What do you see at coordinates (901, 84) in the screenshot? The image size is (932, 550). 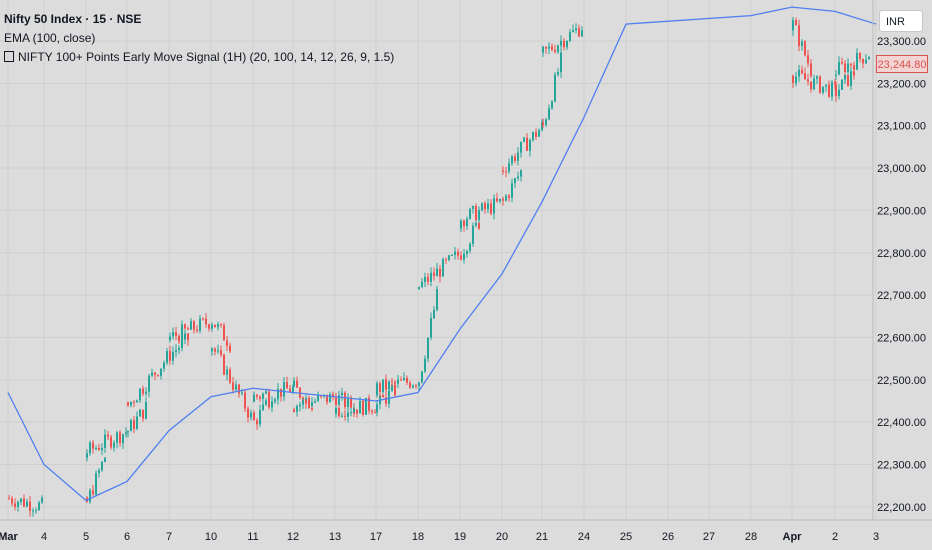 I see `y-tick-label: 23,200.00` at bounding box center [901, 84].